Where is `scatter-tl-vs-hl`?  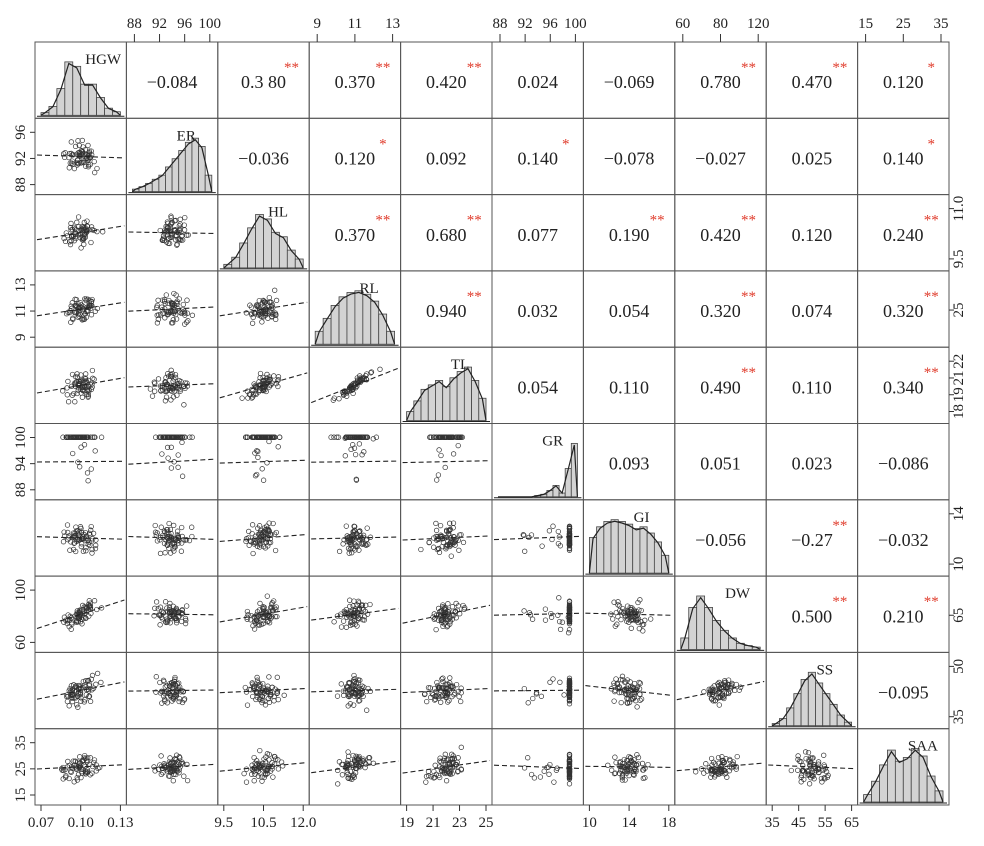
scatter-tl-vs-hl is located at coordinates (263, 385).